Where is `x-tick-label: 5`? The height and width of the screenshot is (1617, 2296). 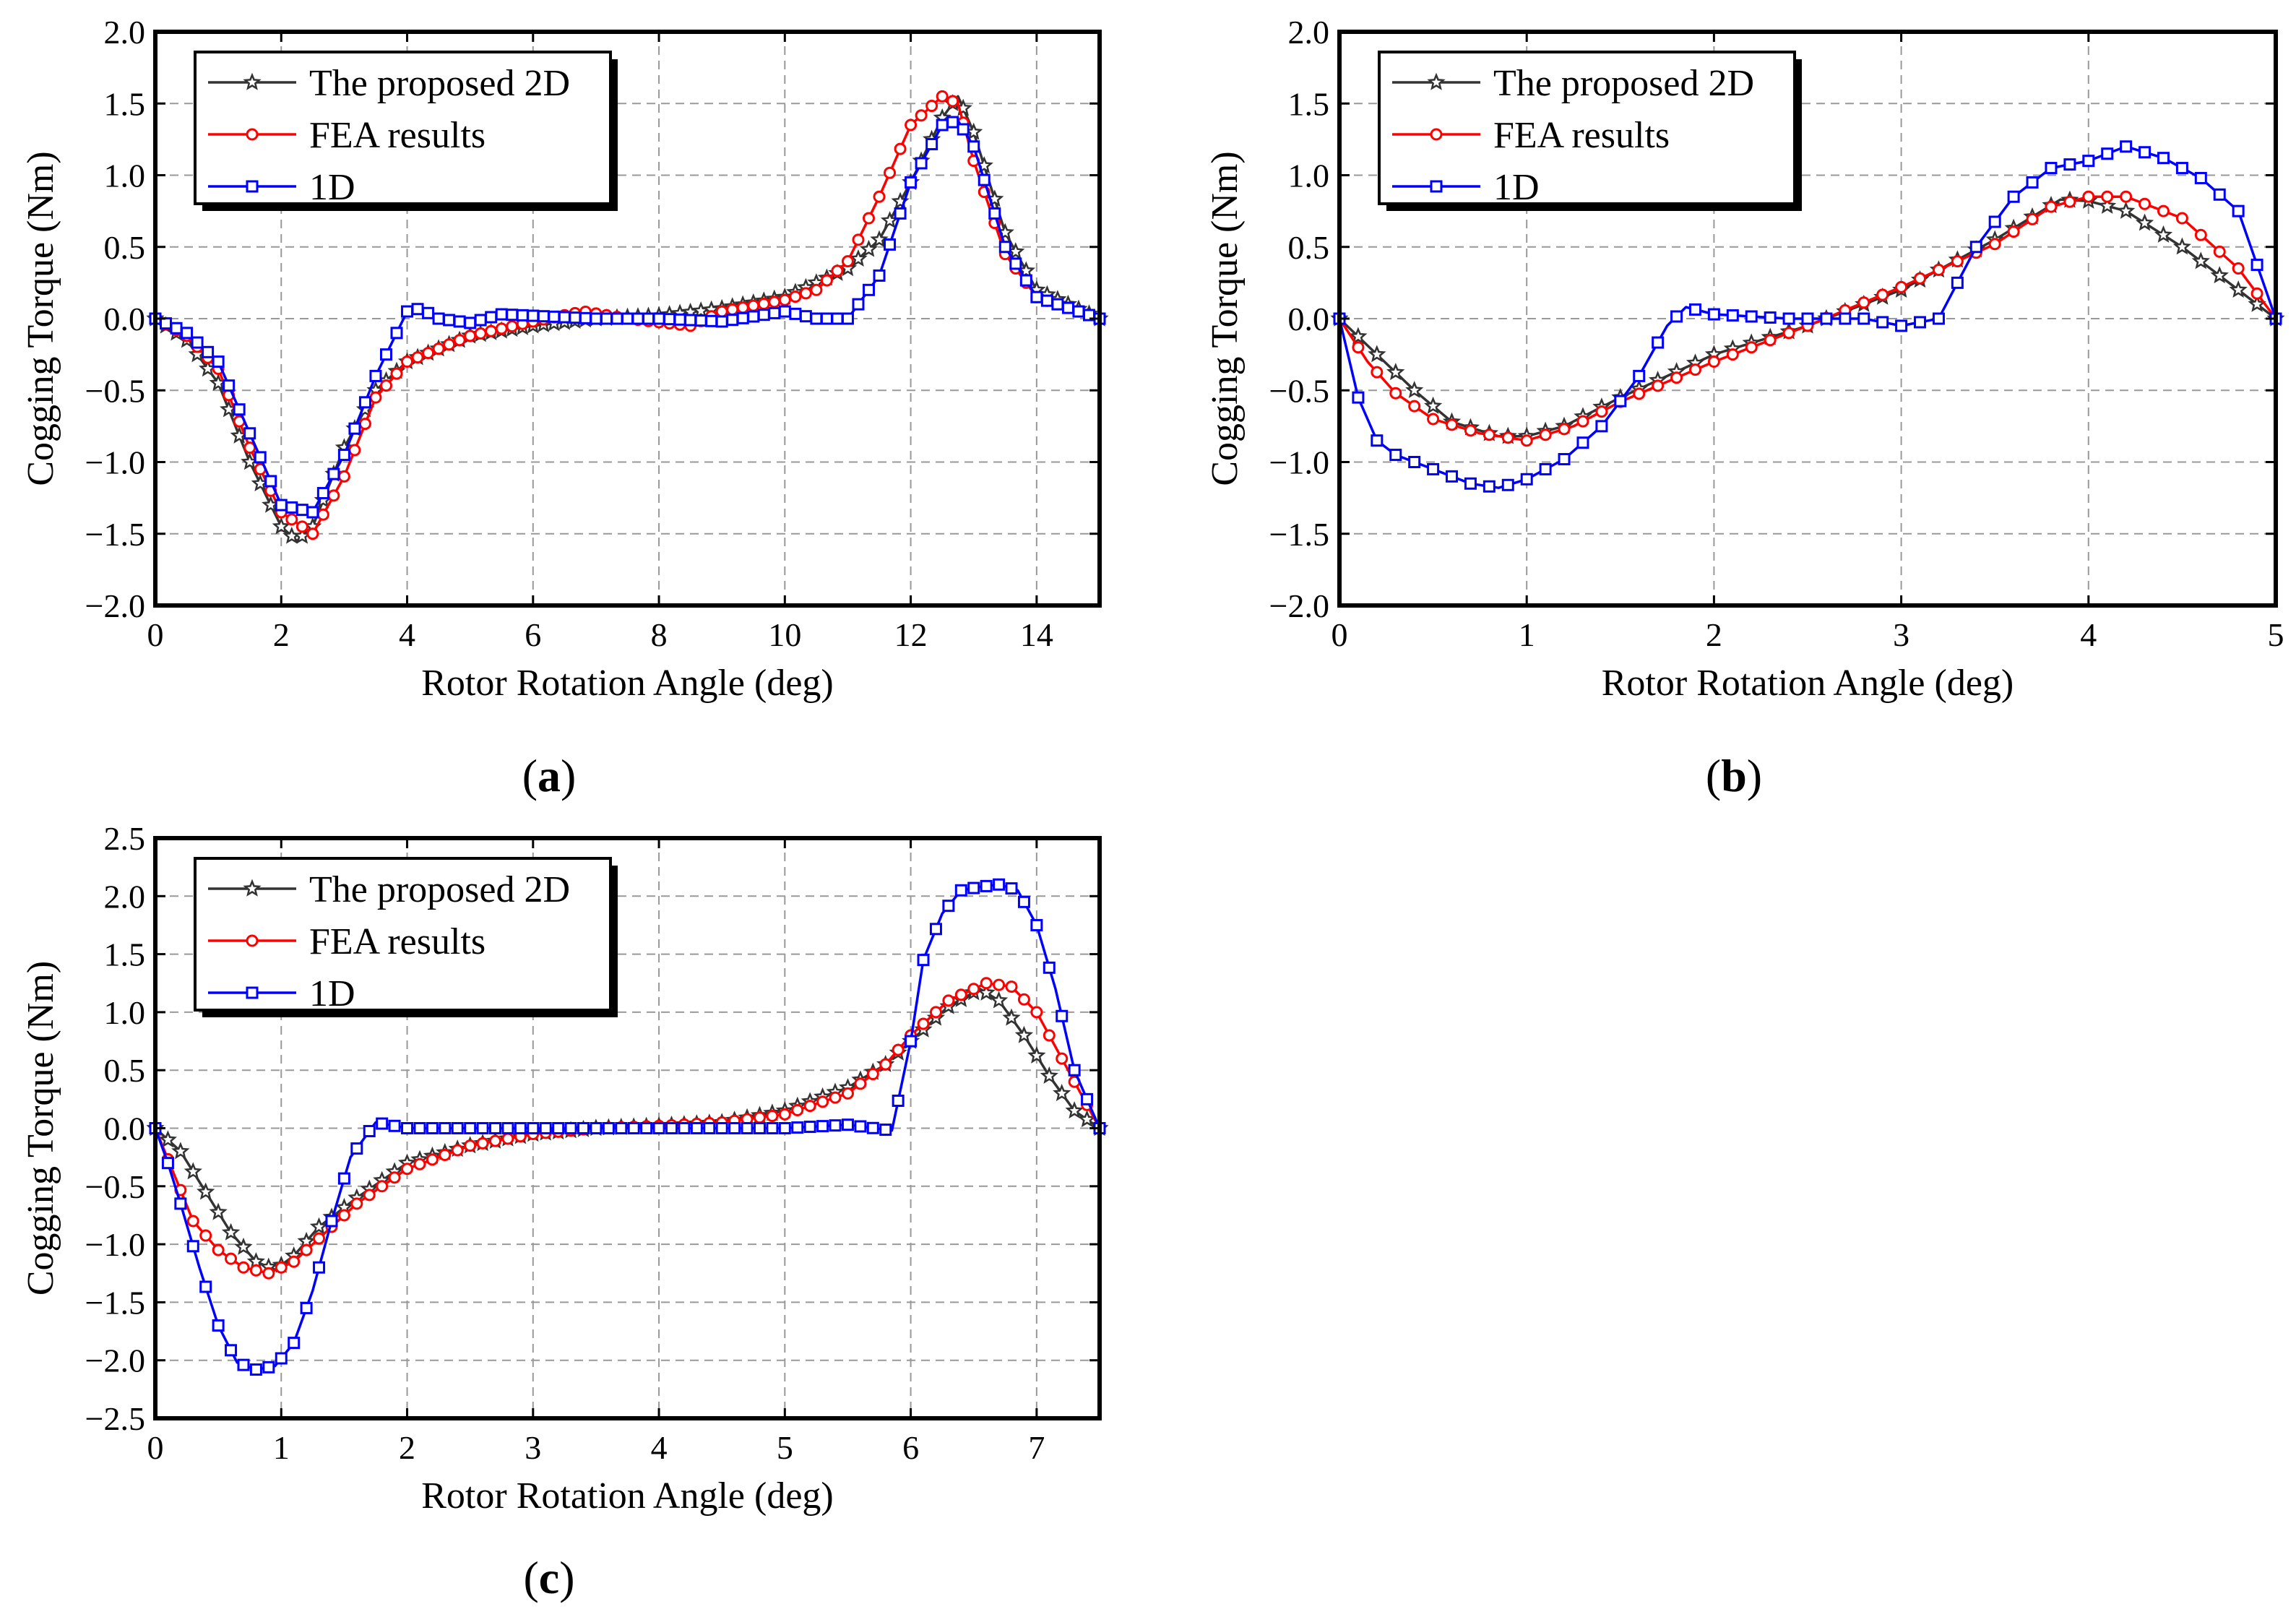
x-tick-label: 5 is located at coordinates (785, 1447).